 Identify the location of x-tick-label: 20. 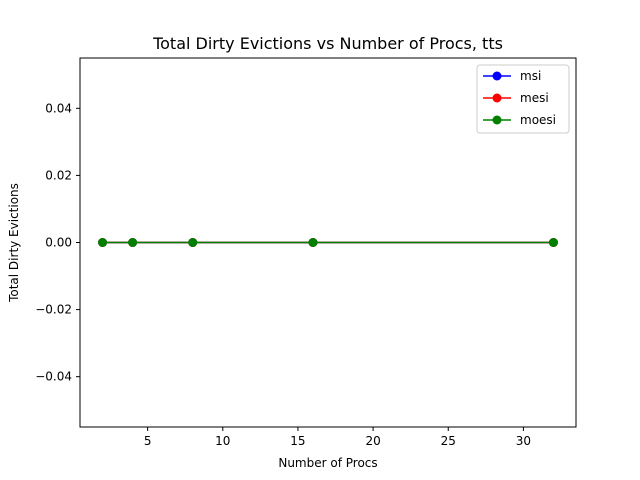
(372, 441).